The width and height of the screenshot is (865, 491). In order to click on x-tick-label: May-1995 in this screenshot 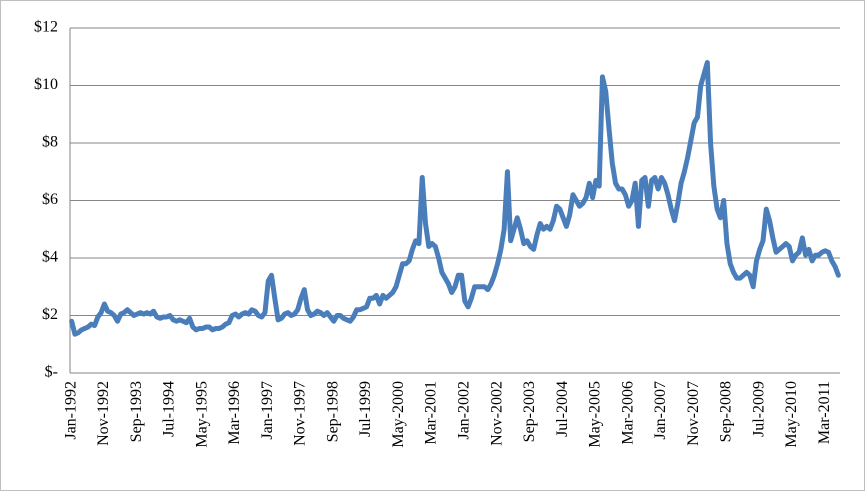, I will do `click(201, 414)`.